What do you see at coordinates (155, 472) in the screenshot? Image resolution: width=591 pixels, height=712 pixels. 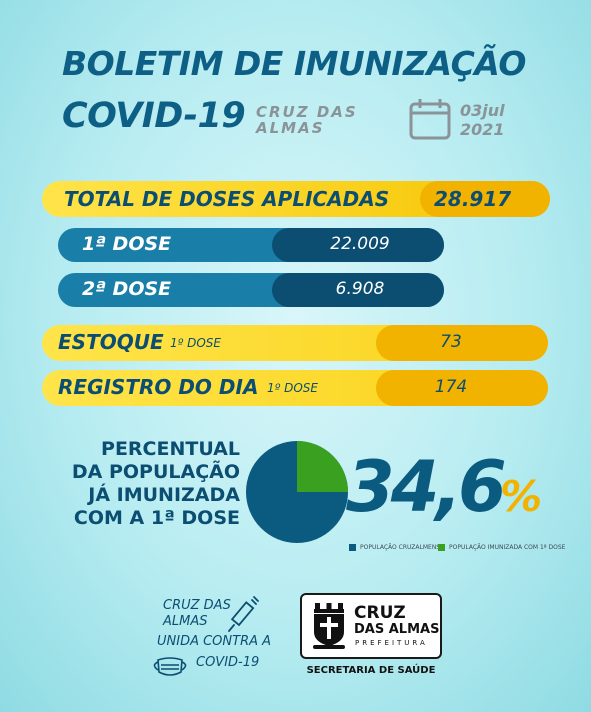 I see `percent-line-2: DA POPULAÇÃO` at bounding box center [155, 472].